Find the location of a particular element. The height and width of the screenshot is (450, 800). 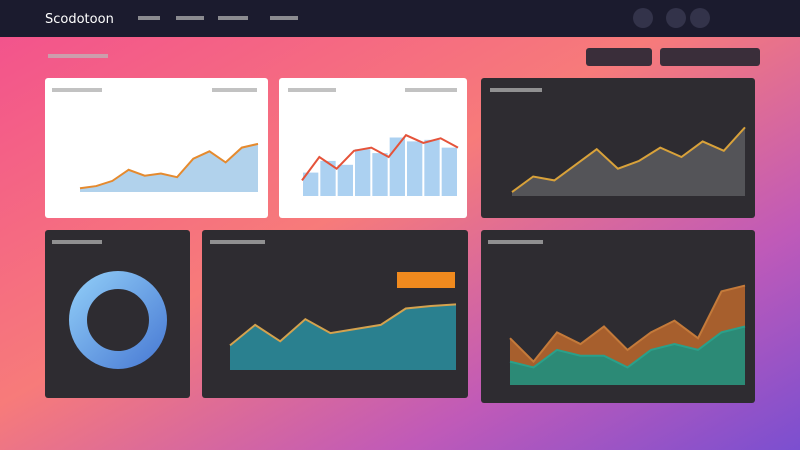

nav is located at coordinates (218, 18).